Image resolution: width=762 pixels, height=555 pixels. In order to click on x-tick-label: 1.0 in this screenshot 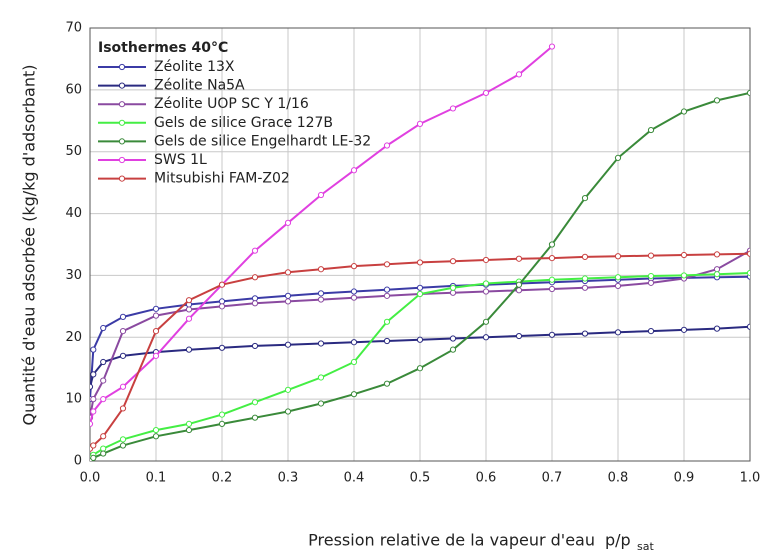, I will do `click(750, 478)`.